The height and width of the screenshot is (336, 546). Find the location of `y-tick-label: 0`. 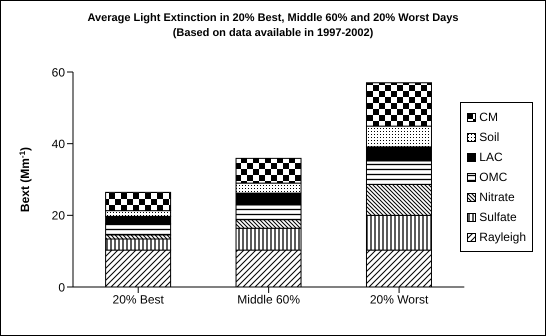

y-tick-label: 0 is located at coordinates (62, 287).